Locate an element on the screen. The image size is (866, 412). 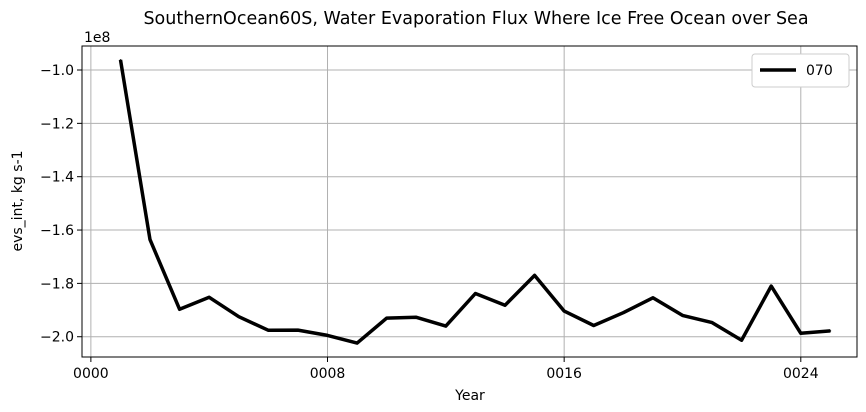
y-tick-label: −1.8 is located at coordinates (57, 284).